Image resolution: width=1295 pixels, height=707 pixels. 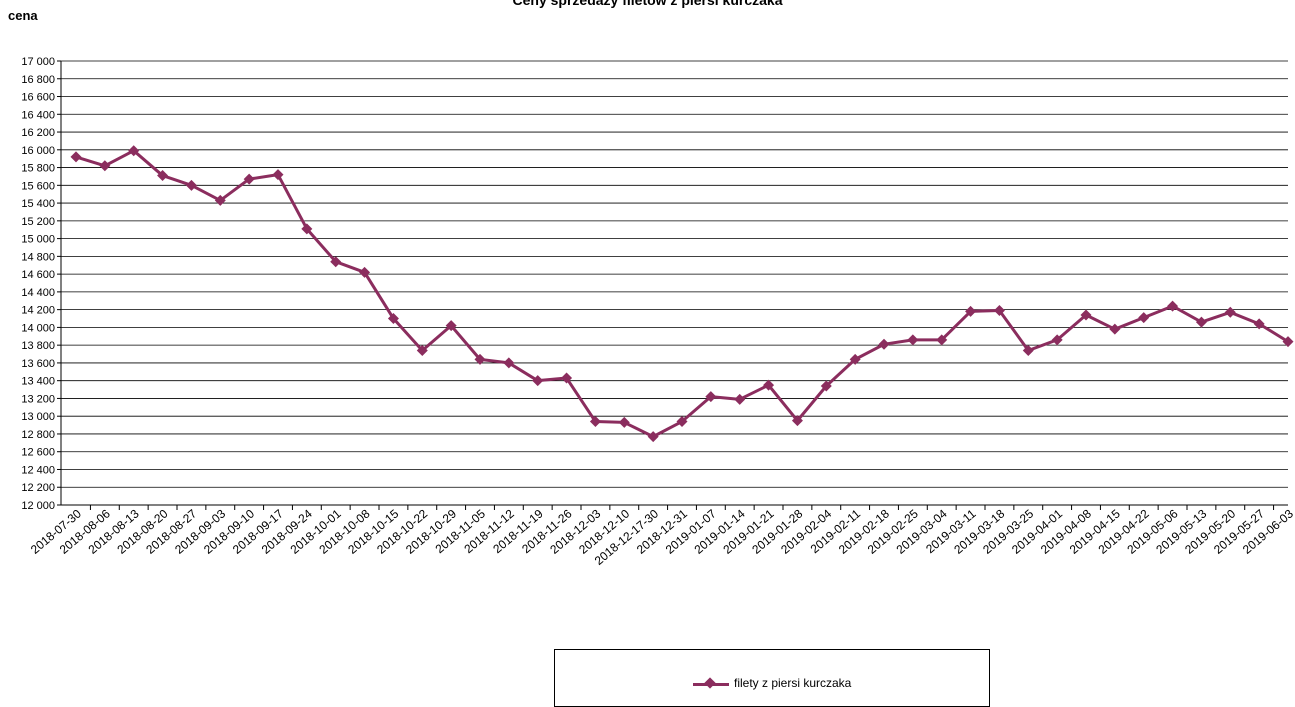 What do you see at coordinates (710, 683) in the screenshot?
I see `legend-swatch-icon` at bounding box center [710, 683].